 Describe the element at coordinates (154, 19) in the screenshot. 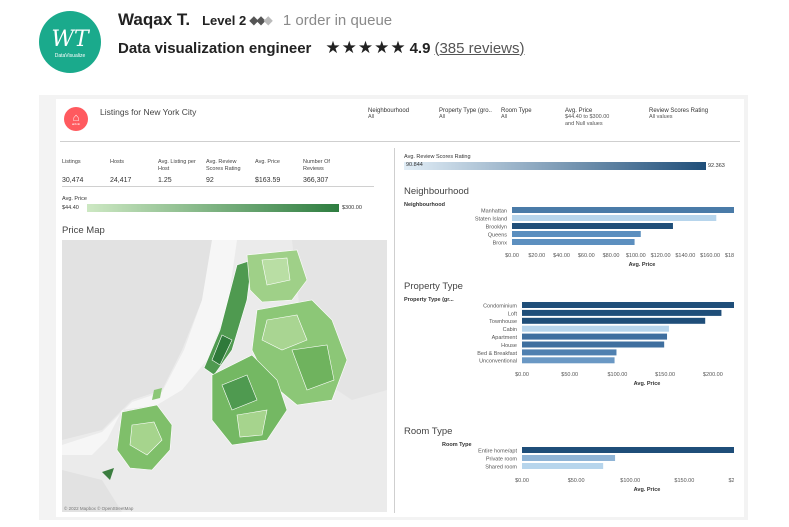

I see `seller-name: Waqax T.` at that location.